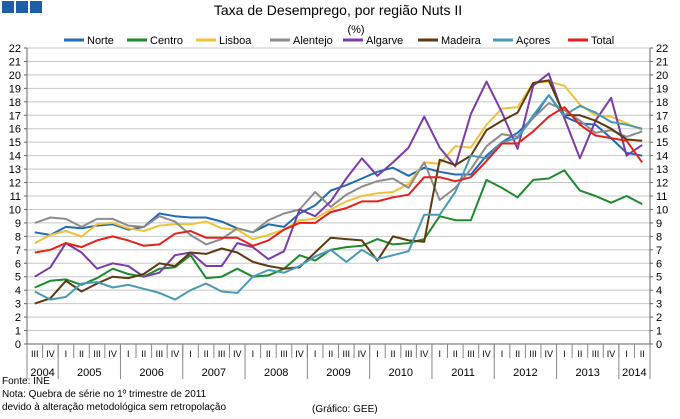 The image size is (680, 419). Describe the element at coordinates (313, 41) in the screenshot. I see `legend-label-alentejo: Alentejo` at that location.